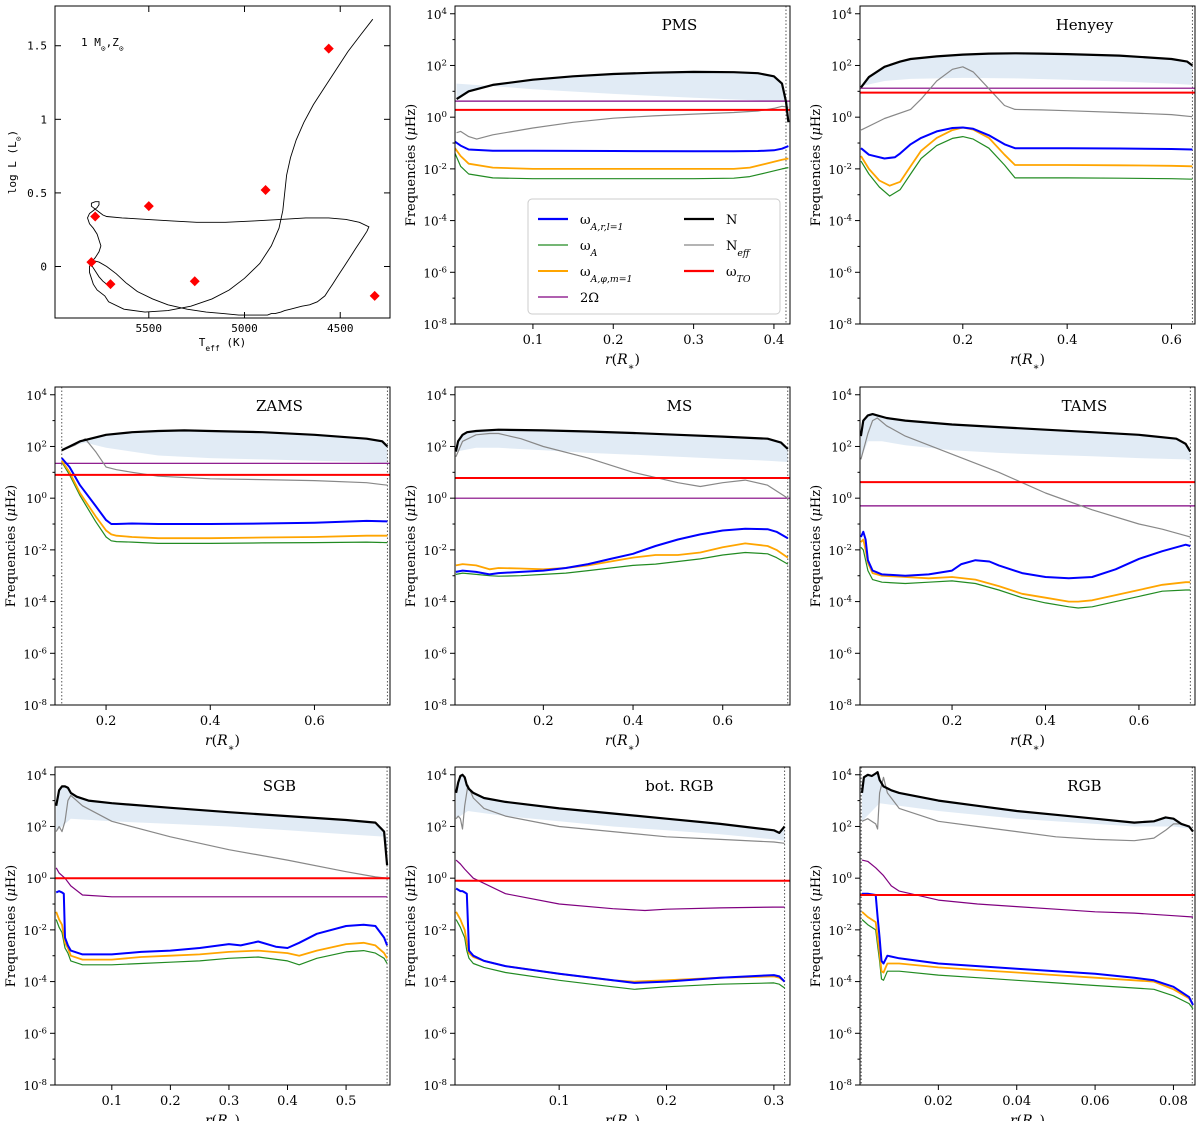 The width and height of the screenshot is (1200, 1121). I want to click on hrd-ytick-label: 0.5, so click(37, 193).